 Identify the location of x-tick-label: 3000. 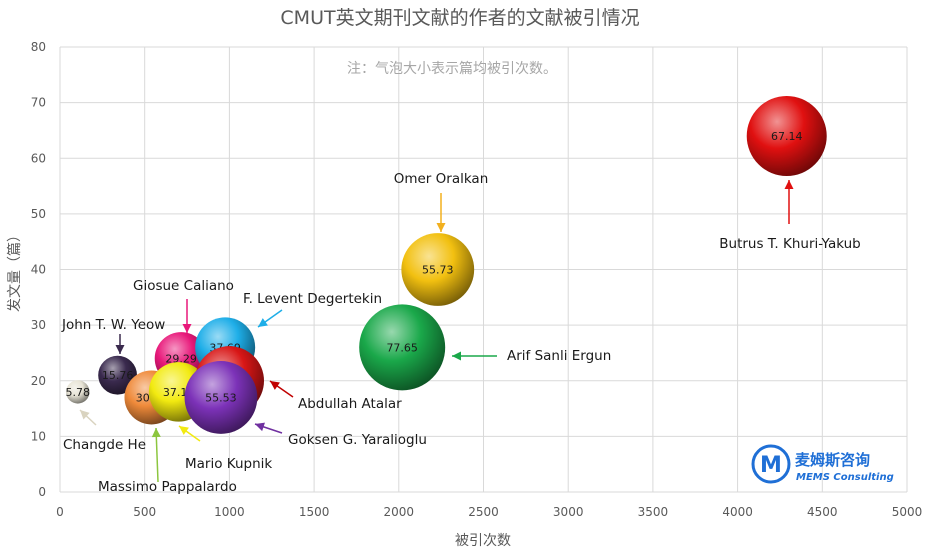
(568, 512).